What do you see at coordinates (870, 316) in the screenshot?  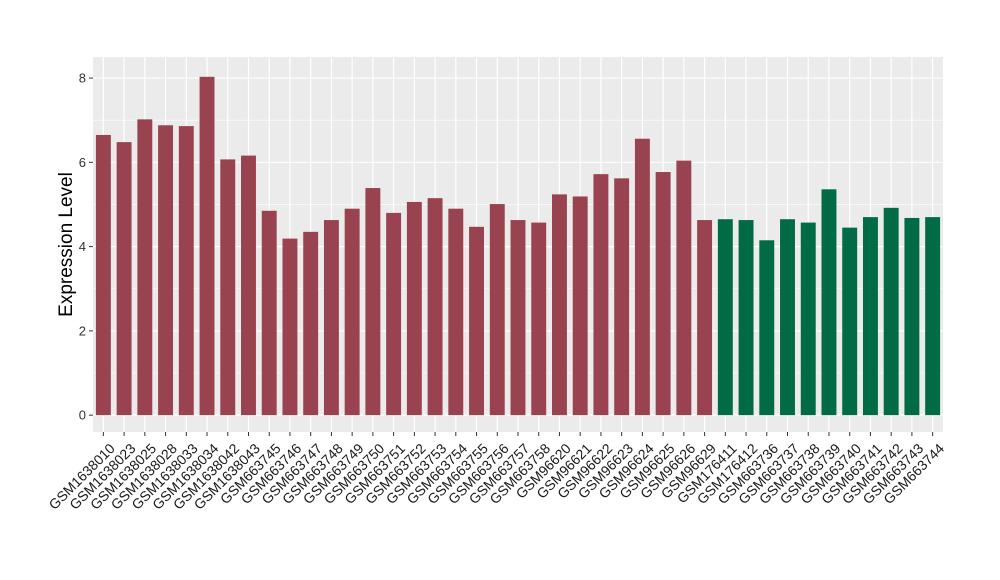 I see `bar-GSM663741` at bounding box center [870, 316].